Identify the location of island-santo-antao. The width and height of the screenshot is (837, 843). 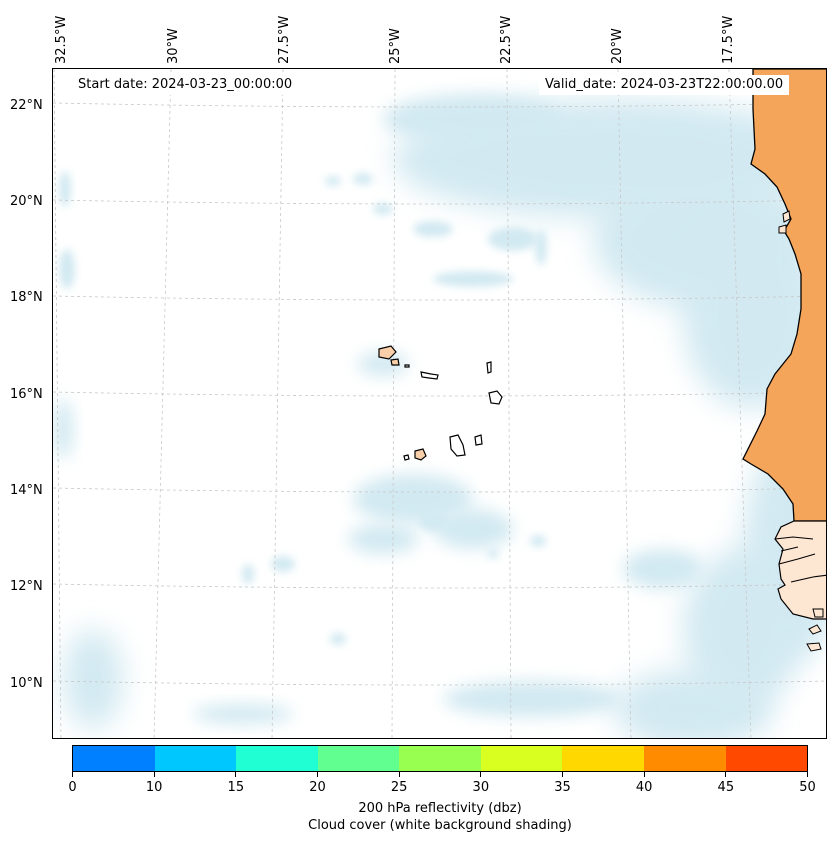
(387, 352).